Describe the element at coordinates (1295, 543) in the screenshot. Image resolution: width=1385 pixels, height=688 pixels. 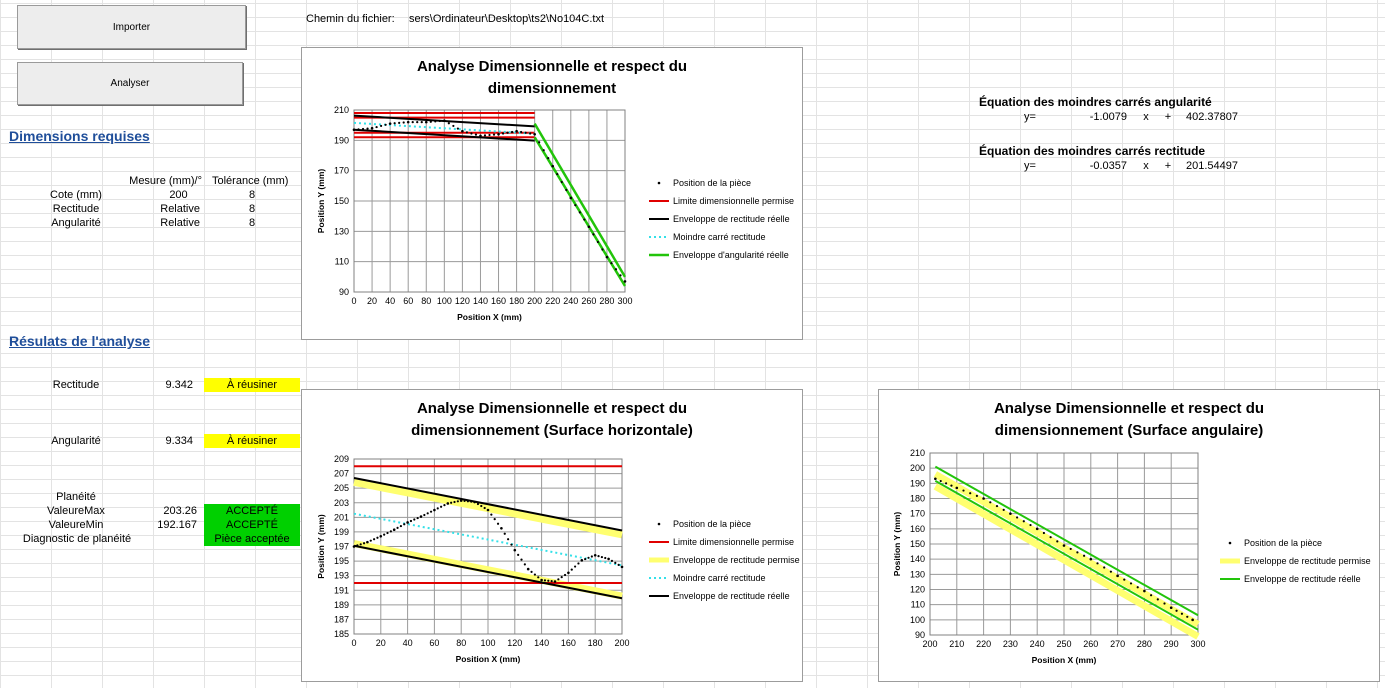
I see `legend-entry: Position de la pièce` at that location.